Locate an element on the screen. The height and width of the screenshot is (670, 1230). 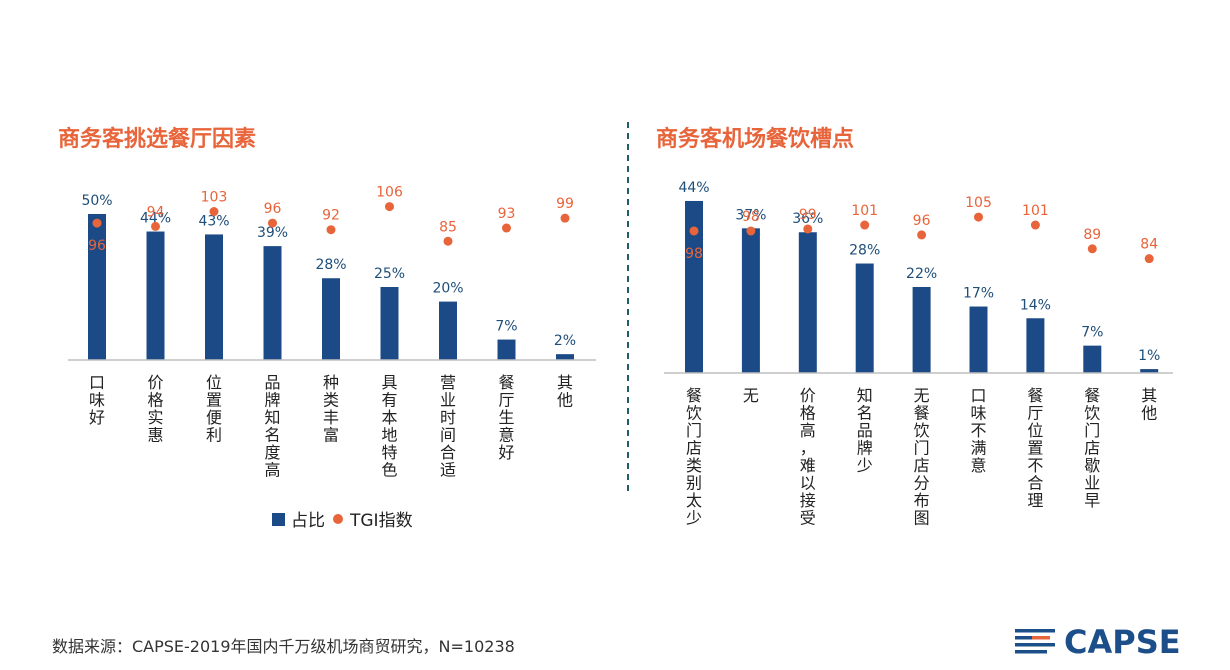
svg-text: 种 is located at coordinates (331, 382).